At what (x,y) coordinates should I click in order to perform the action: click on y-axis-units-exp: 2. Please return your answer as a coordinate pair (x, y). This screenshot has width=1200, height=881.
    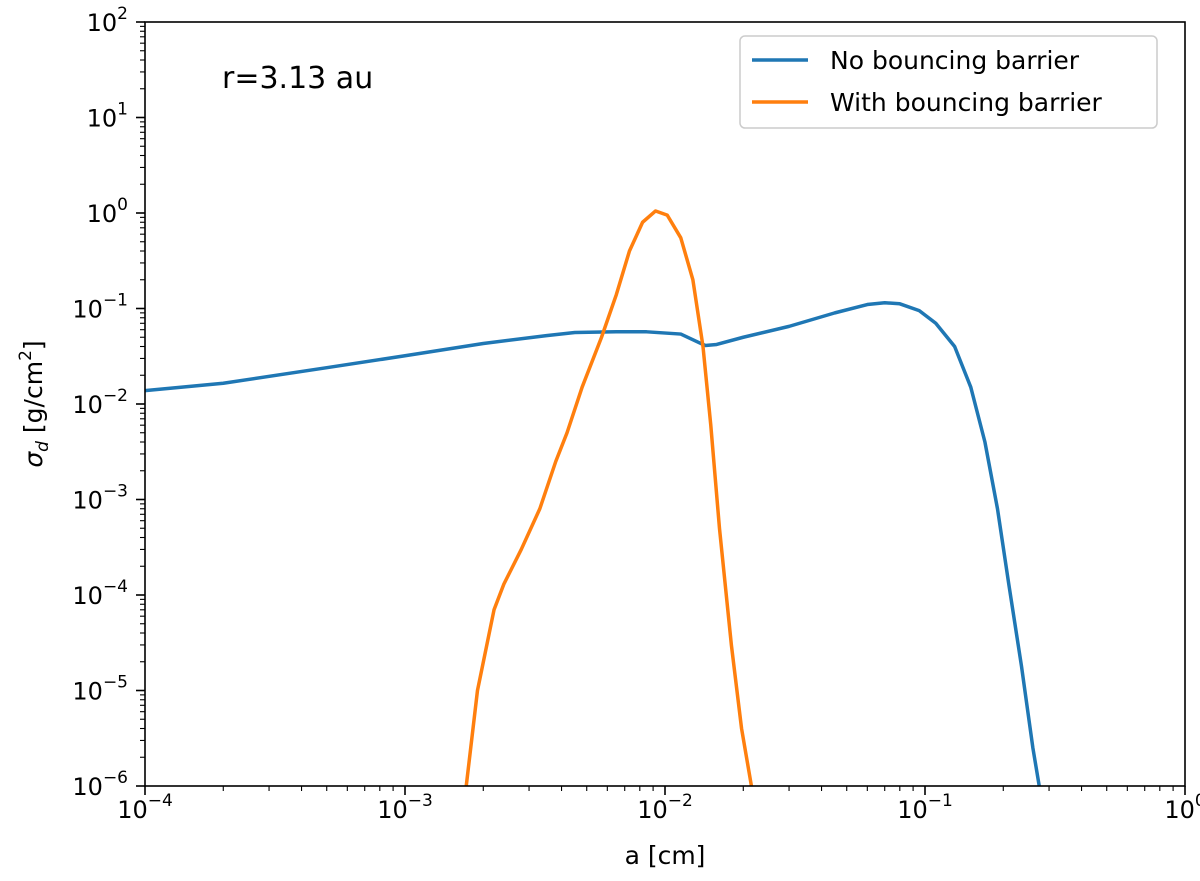
    Looking at the image, I should click on (26, 355).